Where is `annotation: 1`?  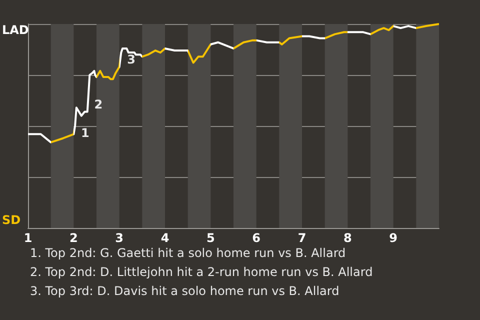 annotation: 1 is located at coordinates (85, 133).